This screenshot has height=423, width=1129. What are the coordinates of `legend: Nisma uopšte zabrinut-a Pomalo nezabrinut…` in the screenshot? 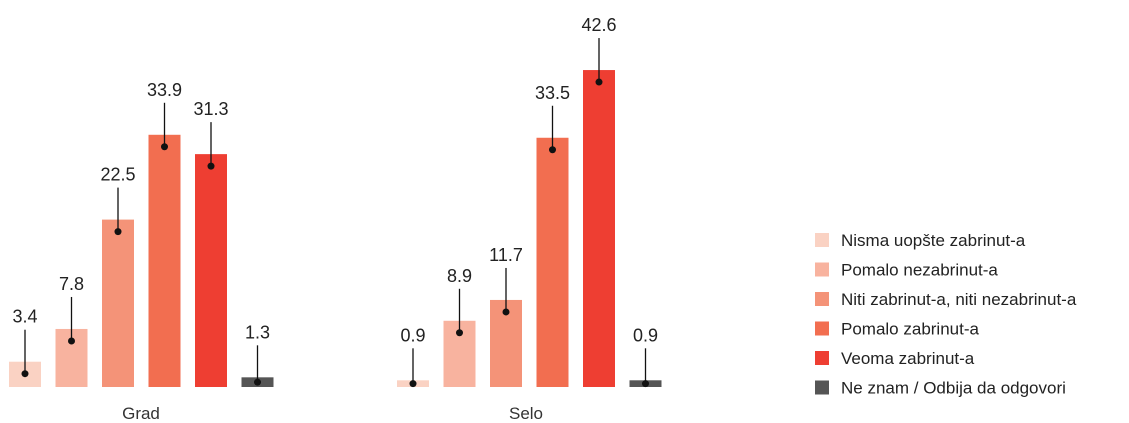 It's located at (946, 314).